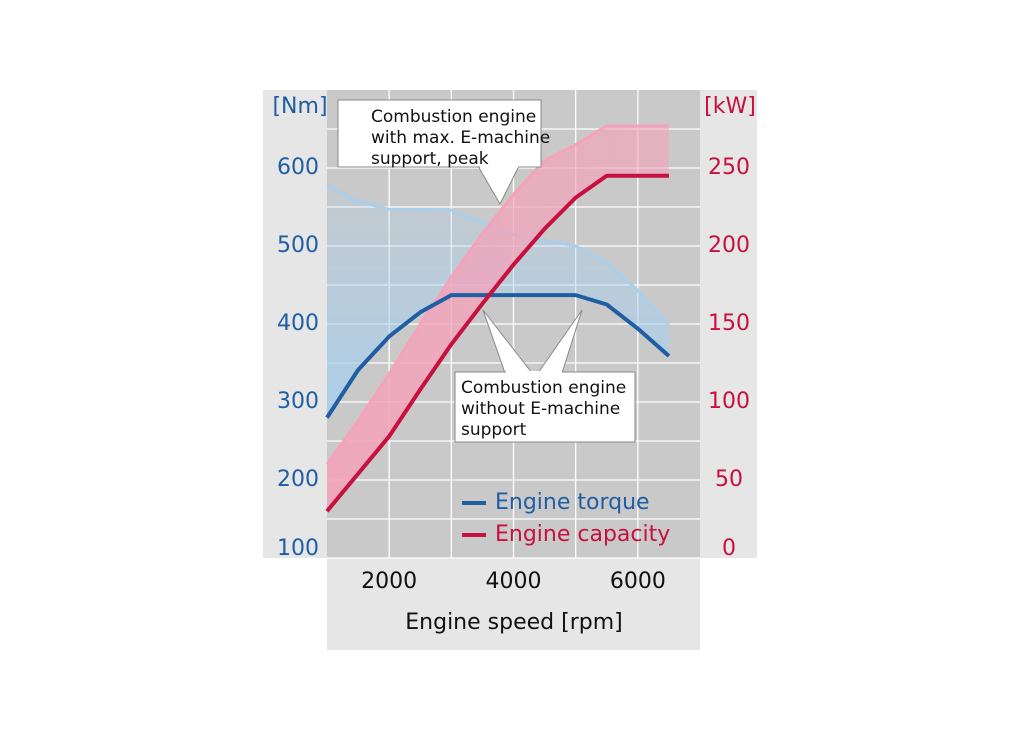 The width and height of the screenshot is (1024, 744). What do you see at coordinates (729, 401) in the screenshot?
I see `y2-tick-label: 100` at bounding box center [729, 401].